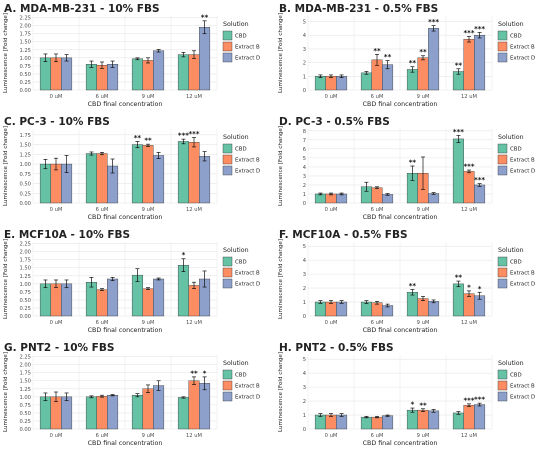 The image size is (550, 453). Describe the element at coordinates (25, 51) in the screenshot. I see `y-tick-label: 1.25` at that location.